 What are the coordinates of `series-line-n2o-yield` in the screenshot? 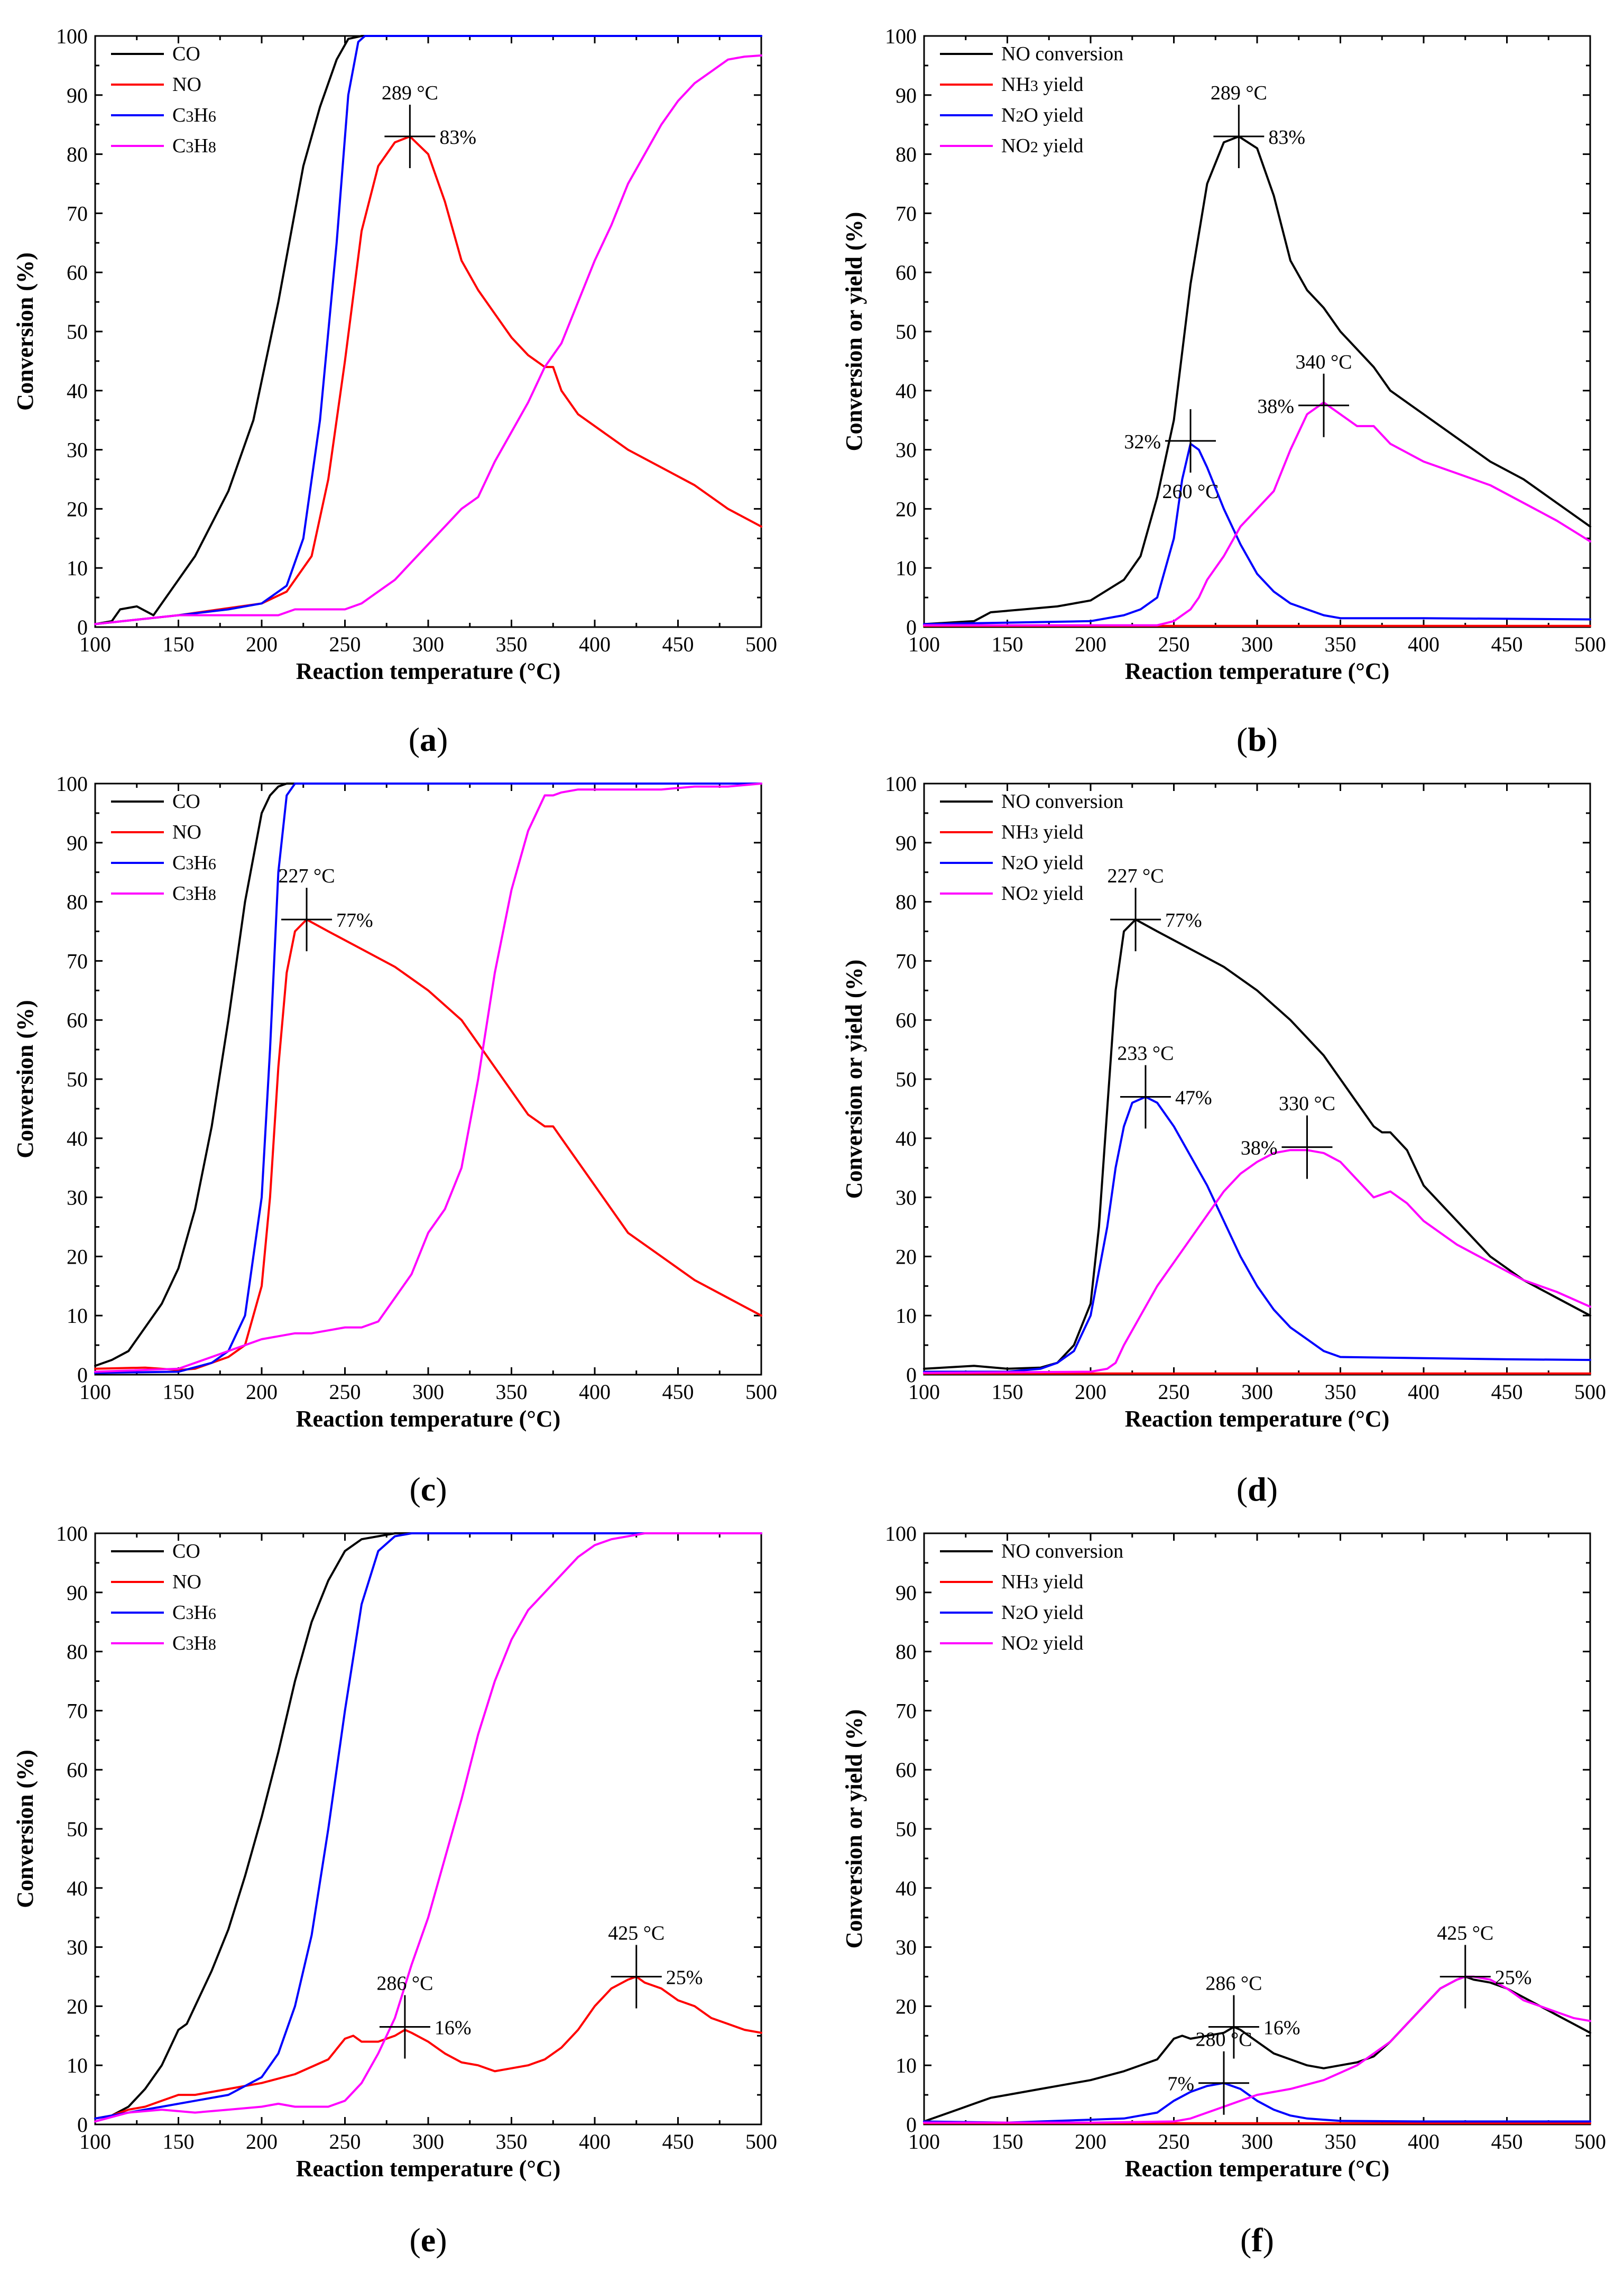 It's located at (1257, 2103).